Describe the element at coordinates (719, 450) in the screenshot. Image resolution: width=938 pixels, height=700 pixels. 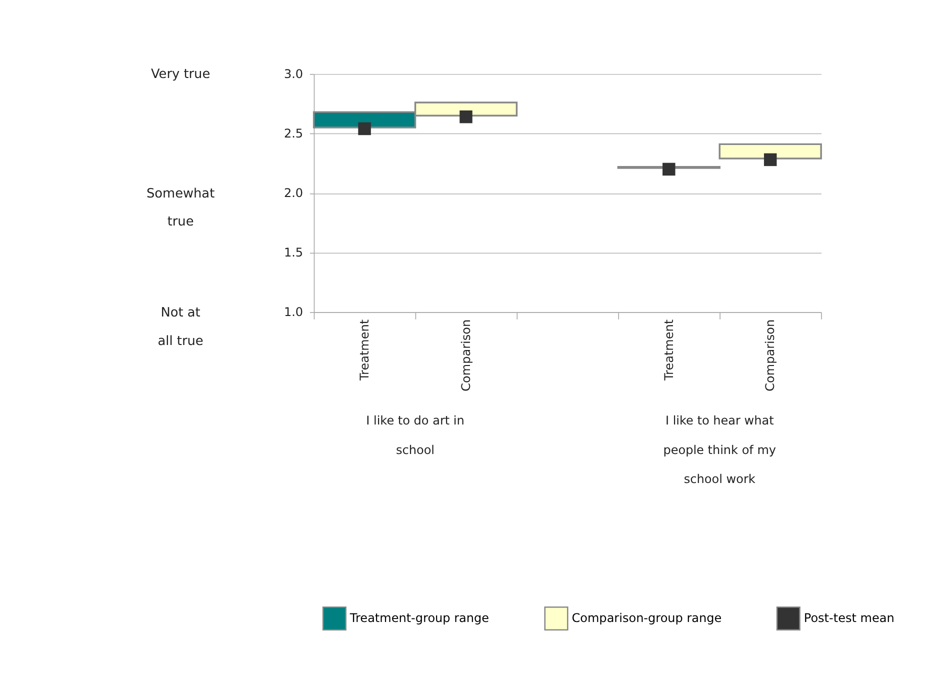
I see `text: I like to hear what people think of my school work` at that location.